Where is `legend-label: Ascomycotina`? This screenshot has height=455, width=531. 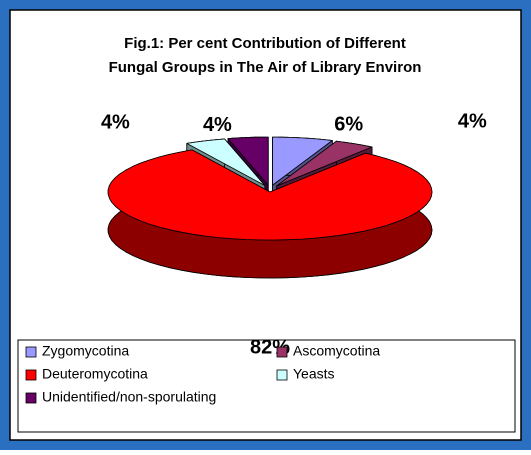 legend-label: Ascomycotina is located at coordinates (336, 351).